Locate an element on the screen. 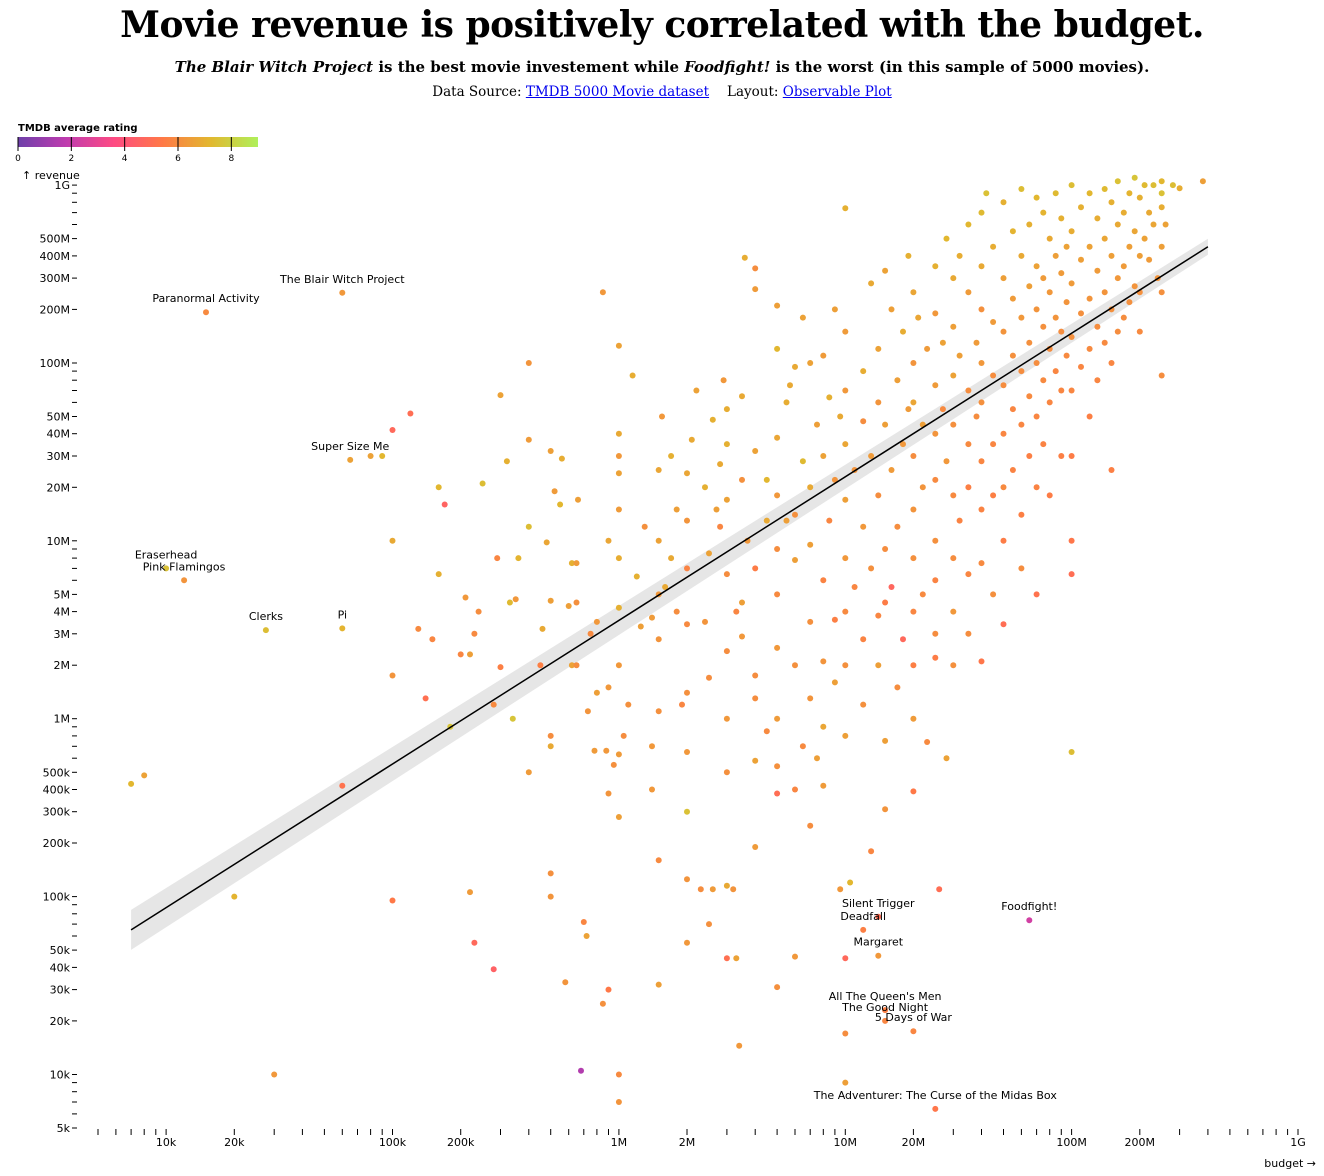  legend-tick-label-2: 4 is located at coordinates (125, 159).